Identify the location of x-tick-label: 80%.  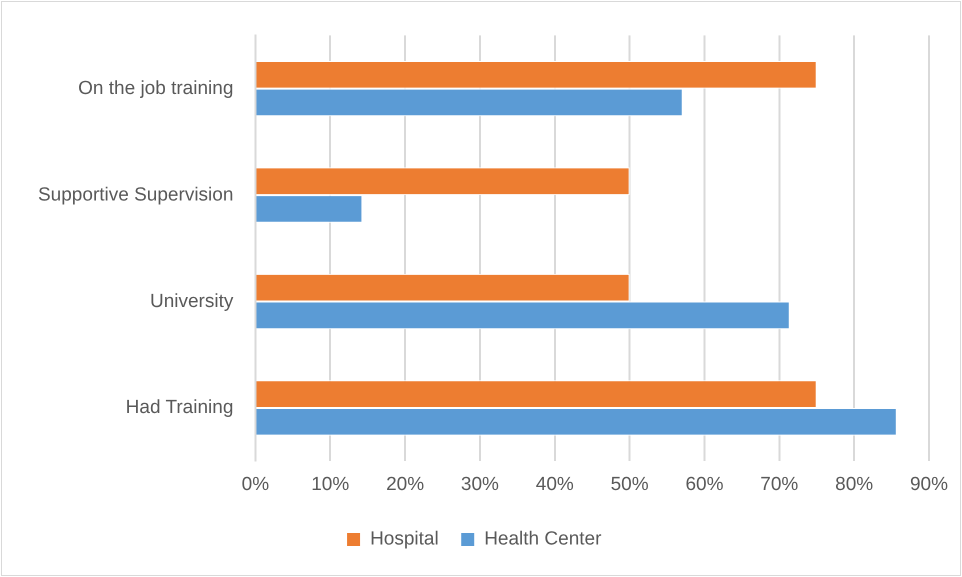
(854, 484).